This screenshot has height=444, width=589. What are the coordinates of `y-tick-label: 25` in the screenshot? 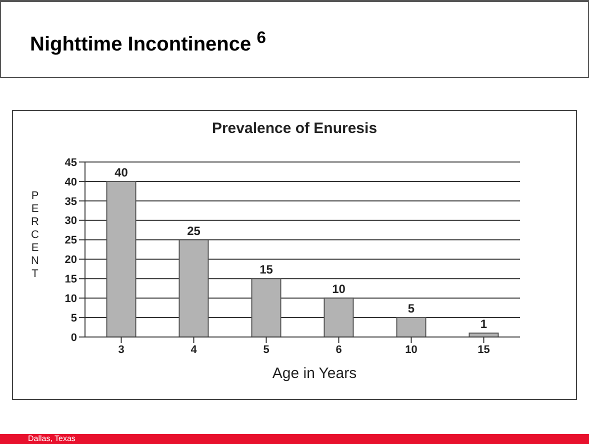 It's located at (70, 240).